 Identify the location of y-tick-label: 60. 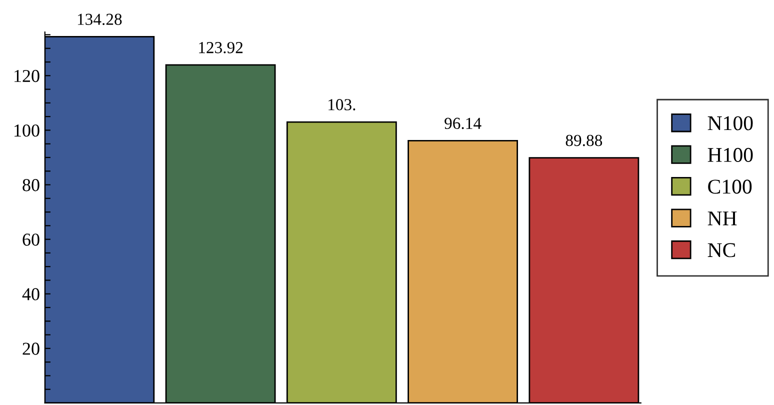
(31, 240).